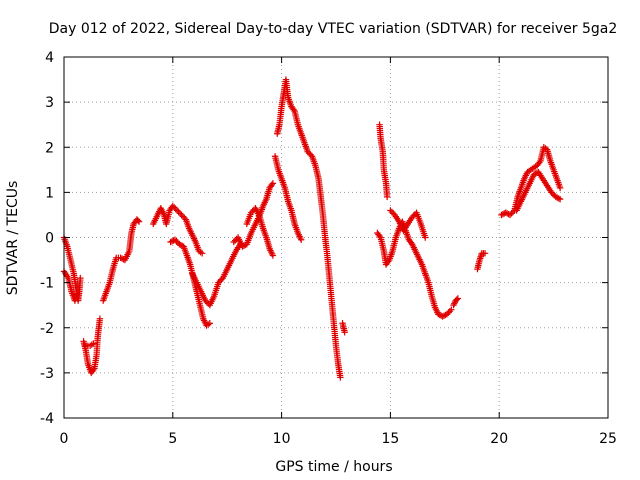 This screenshot has width=640, height=480. What do you see at coordinates (47, 419) in the screenshot?
I see `y-tick-label: -4` at bounding box center [47, 419].